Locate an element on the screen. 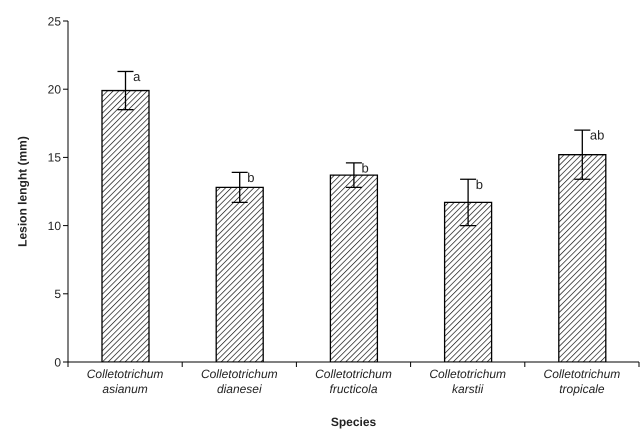  annotation: a is located at coordinates (137, 76).